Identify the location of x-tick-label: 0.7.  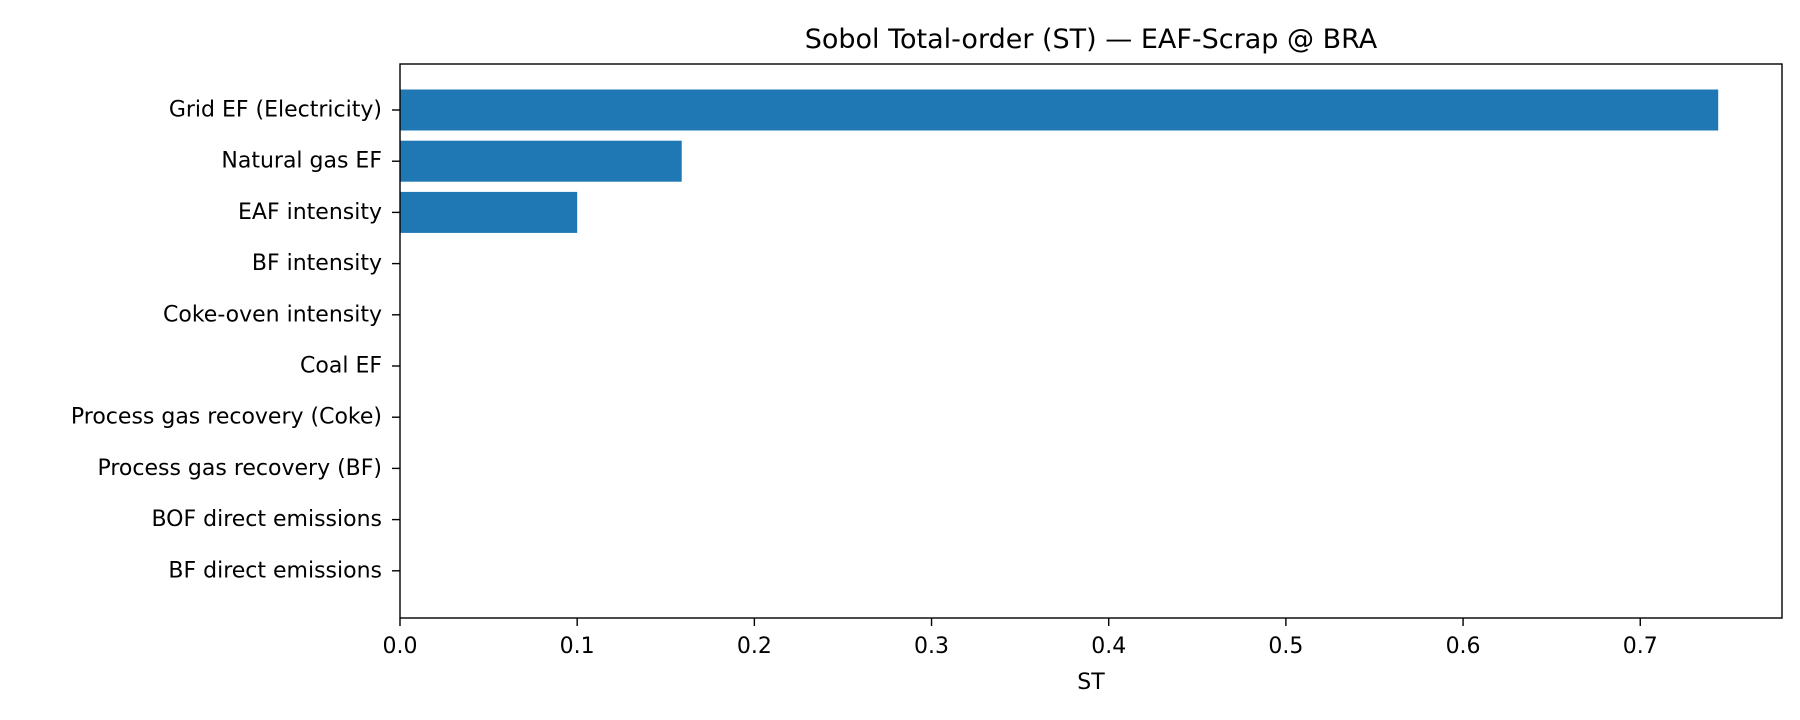
(1640, 646).